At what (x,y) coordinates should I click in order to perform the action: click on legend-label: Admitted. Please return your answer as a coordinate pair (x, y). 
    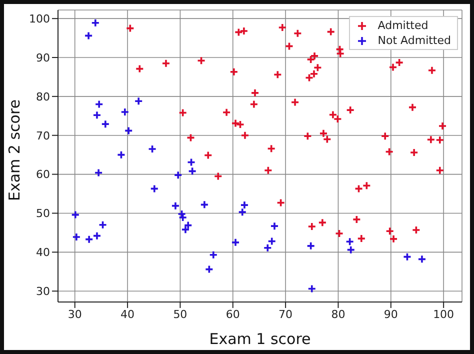
    Looking at the image, I should click on (403, 25).